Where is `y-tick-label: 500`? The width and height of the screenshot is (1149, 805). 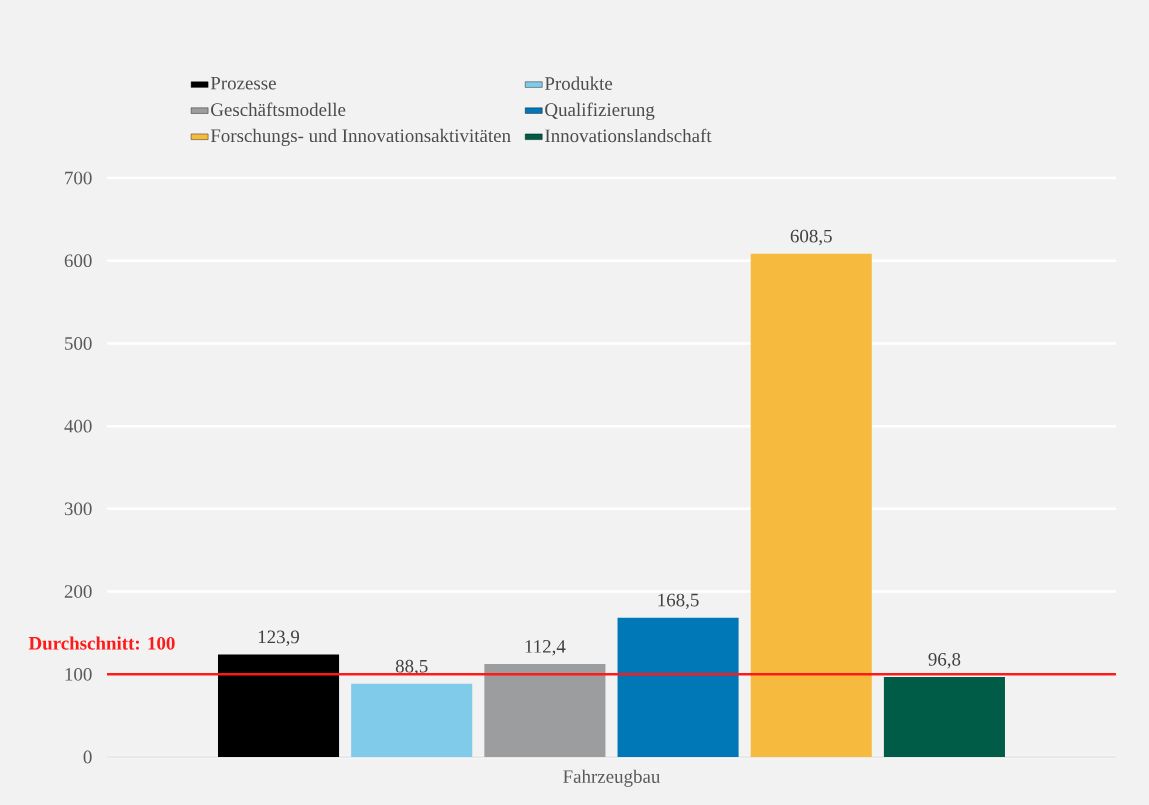 y-tick-label: 500 is located at coordinates (78, 343).